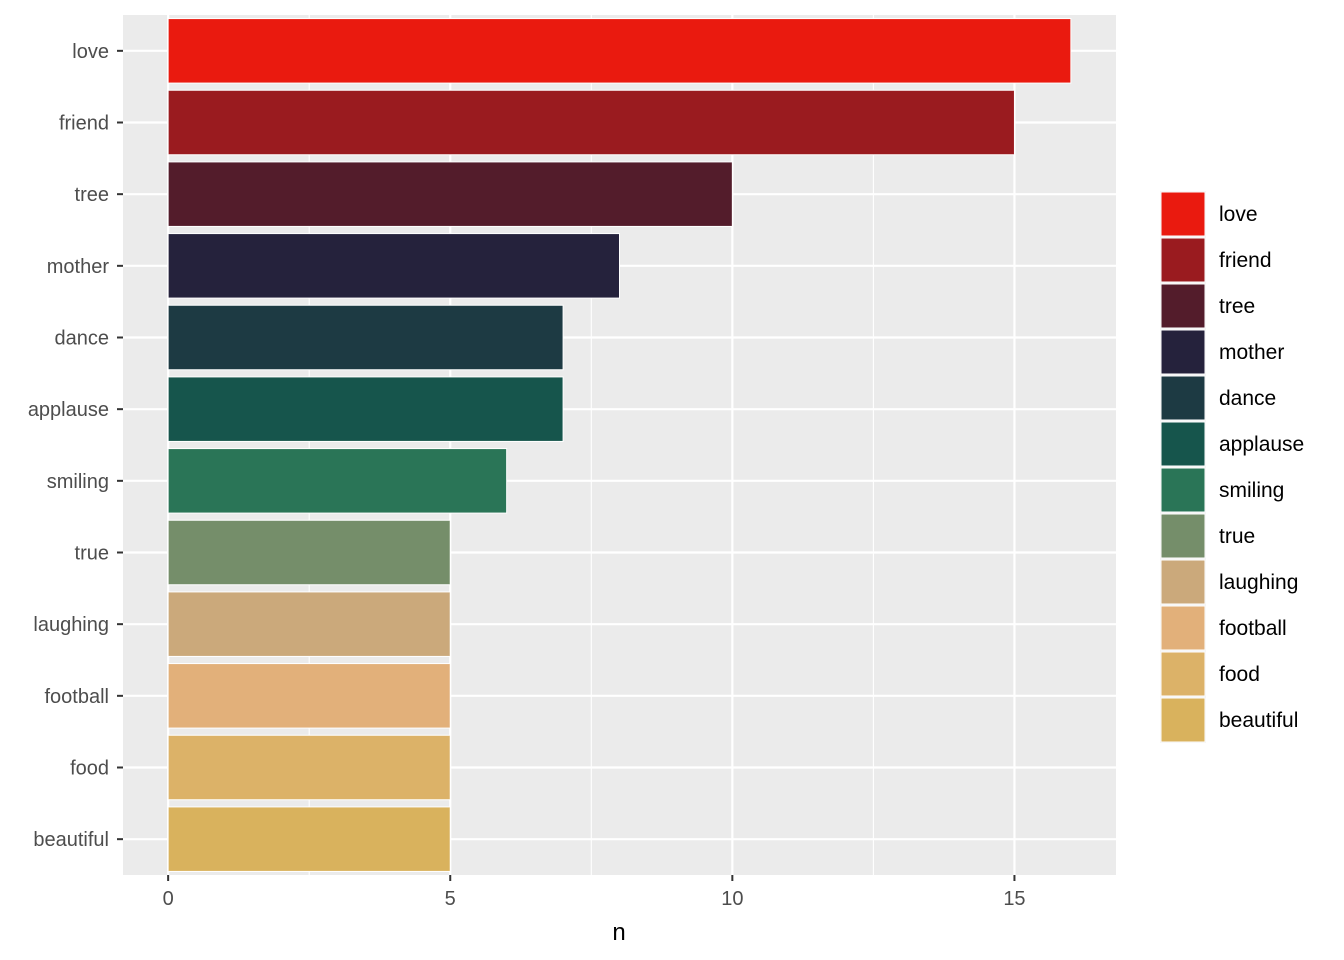 This screenshot has width=1344, height=960. What do you see at coordinates (1183, 260) in the screenshot?
I see `legend-swatch-friend` at bounding box center [1183, 260].